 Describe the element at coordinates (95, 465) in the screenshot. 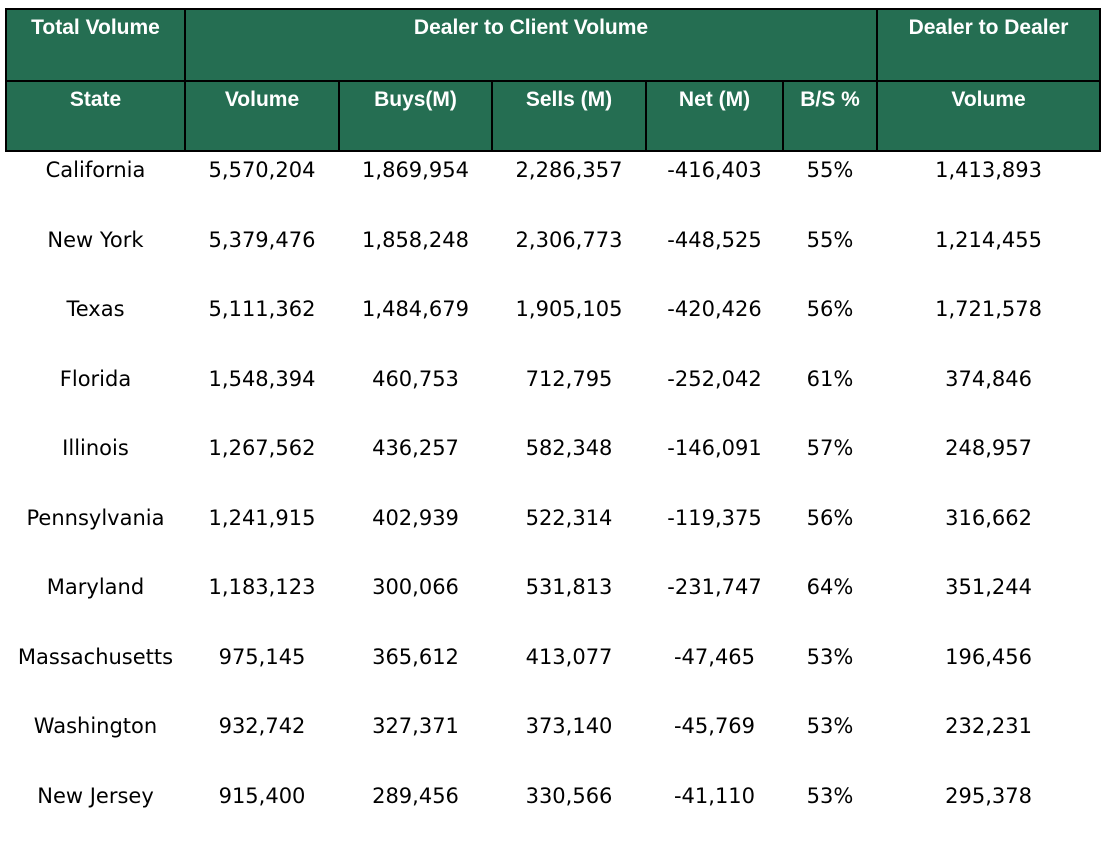

I see `cell-state: Illinois` at that location.